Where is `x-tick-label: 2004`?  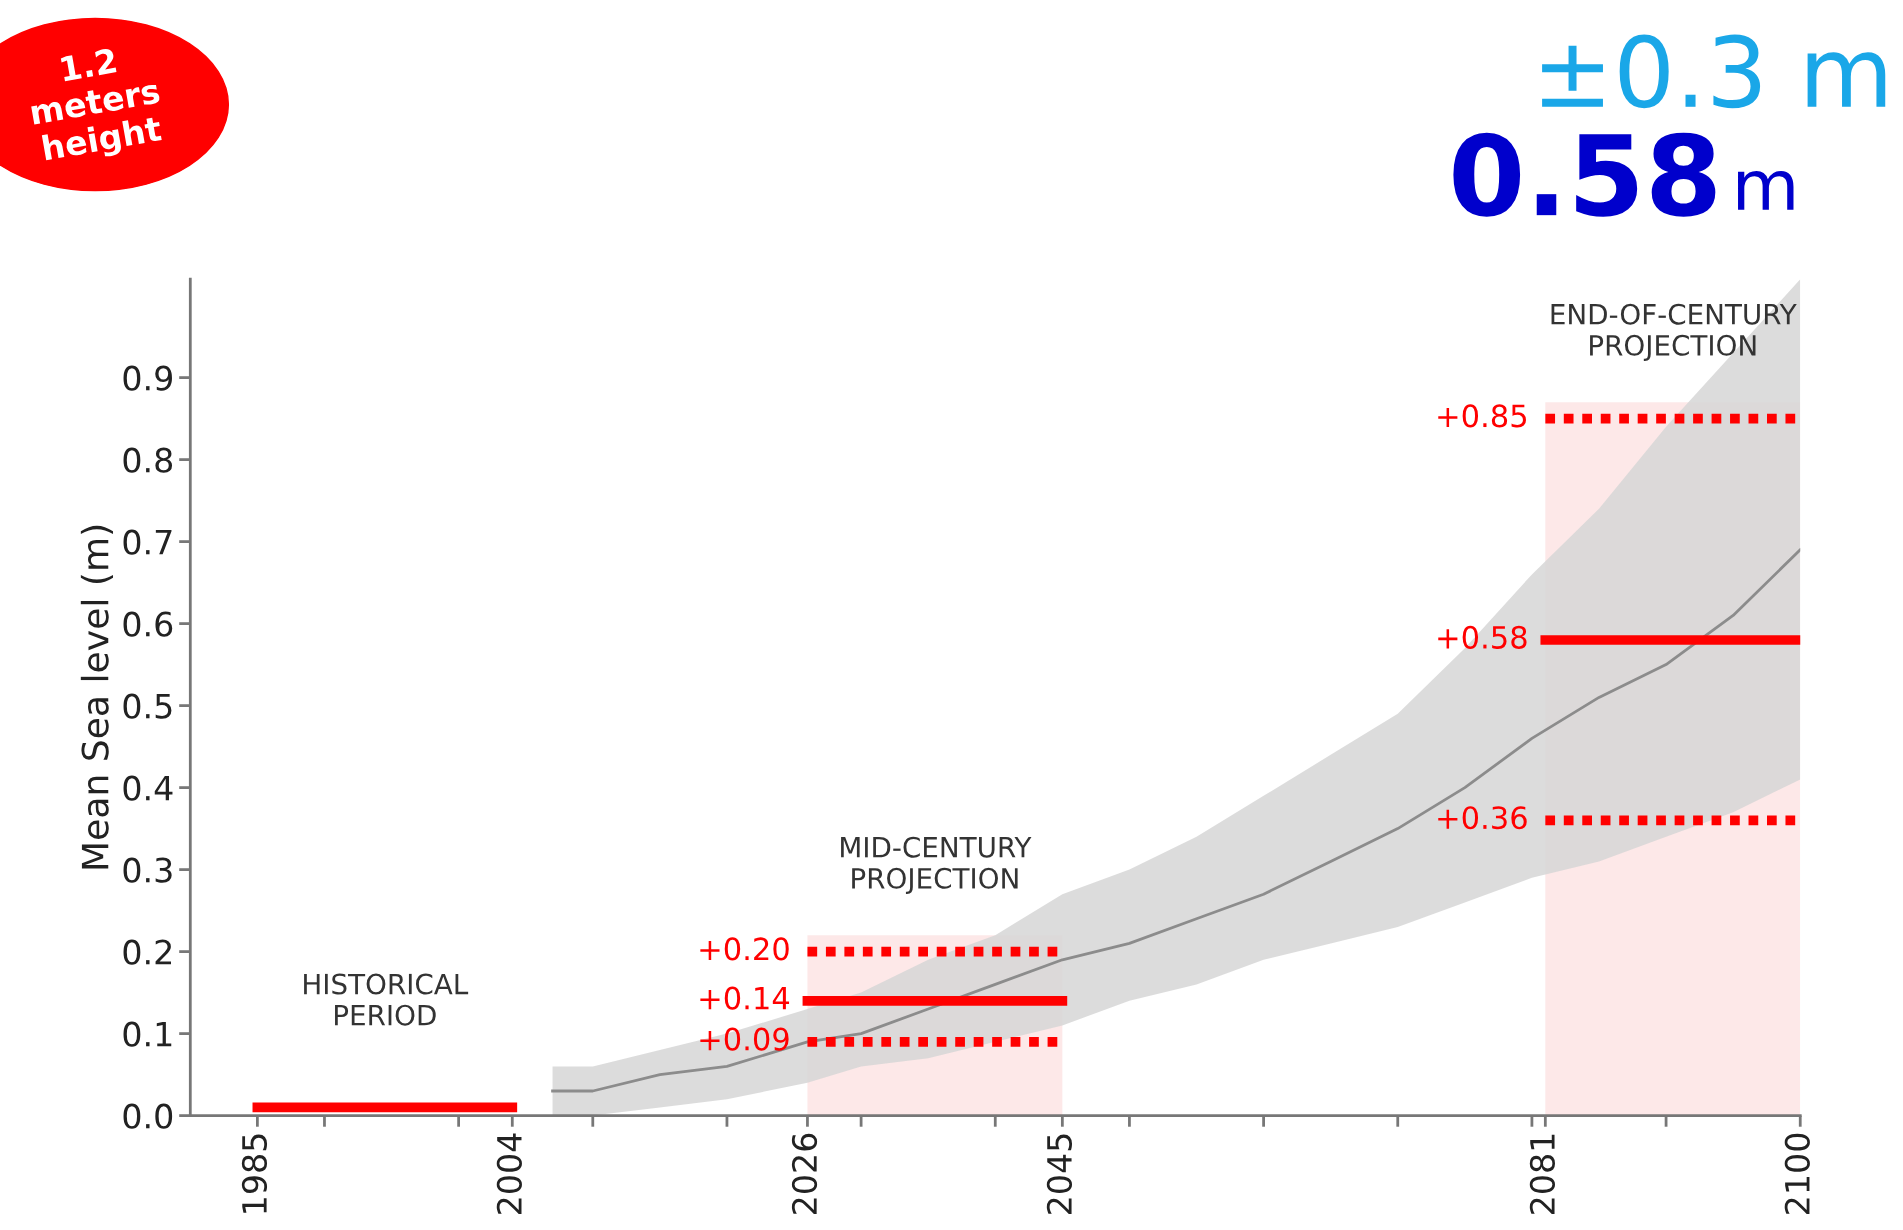 x-tick-label: 2004 is located at coordinates (509, 1173).